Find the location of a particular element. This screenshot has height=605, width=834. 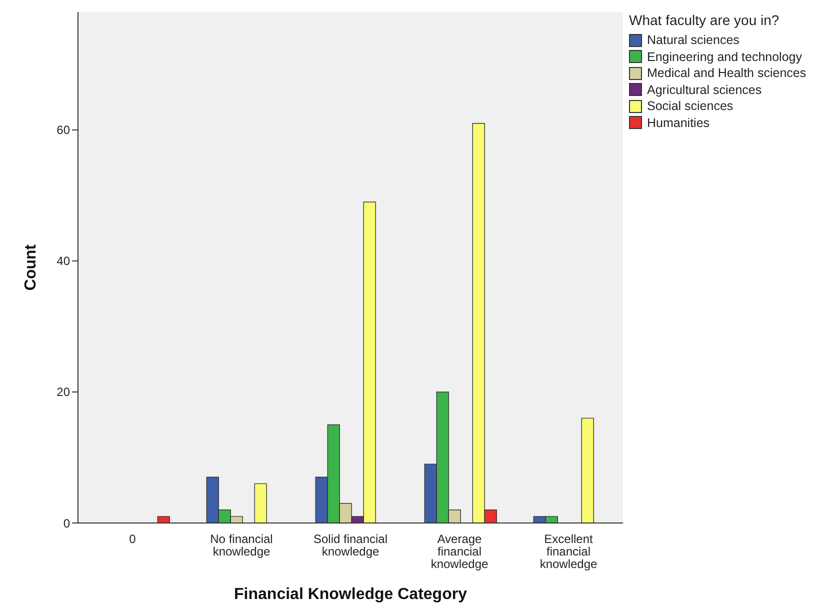

x-axis-title: Financial Knowledge Category is located at coordinates (351, 594).